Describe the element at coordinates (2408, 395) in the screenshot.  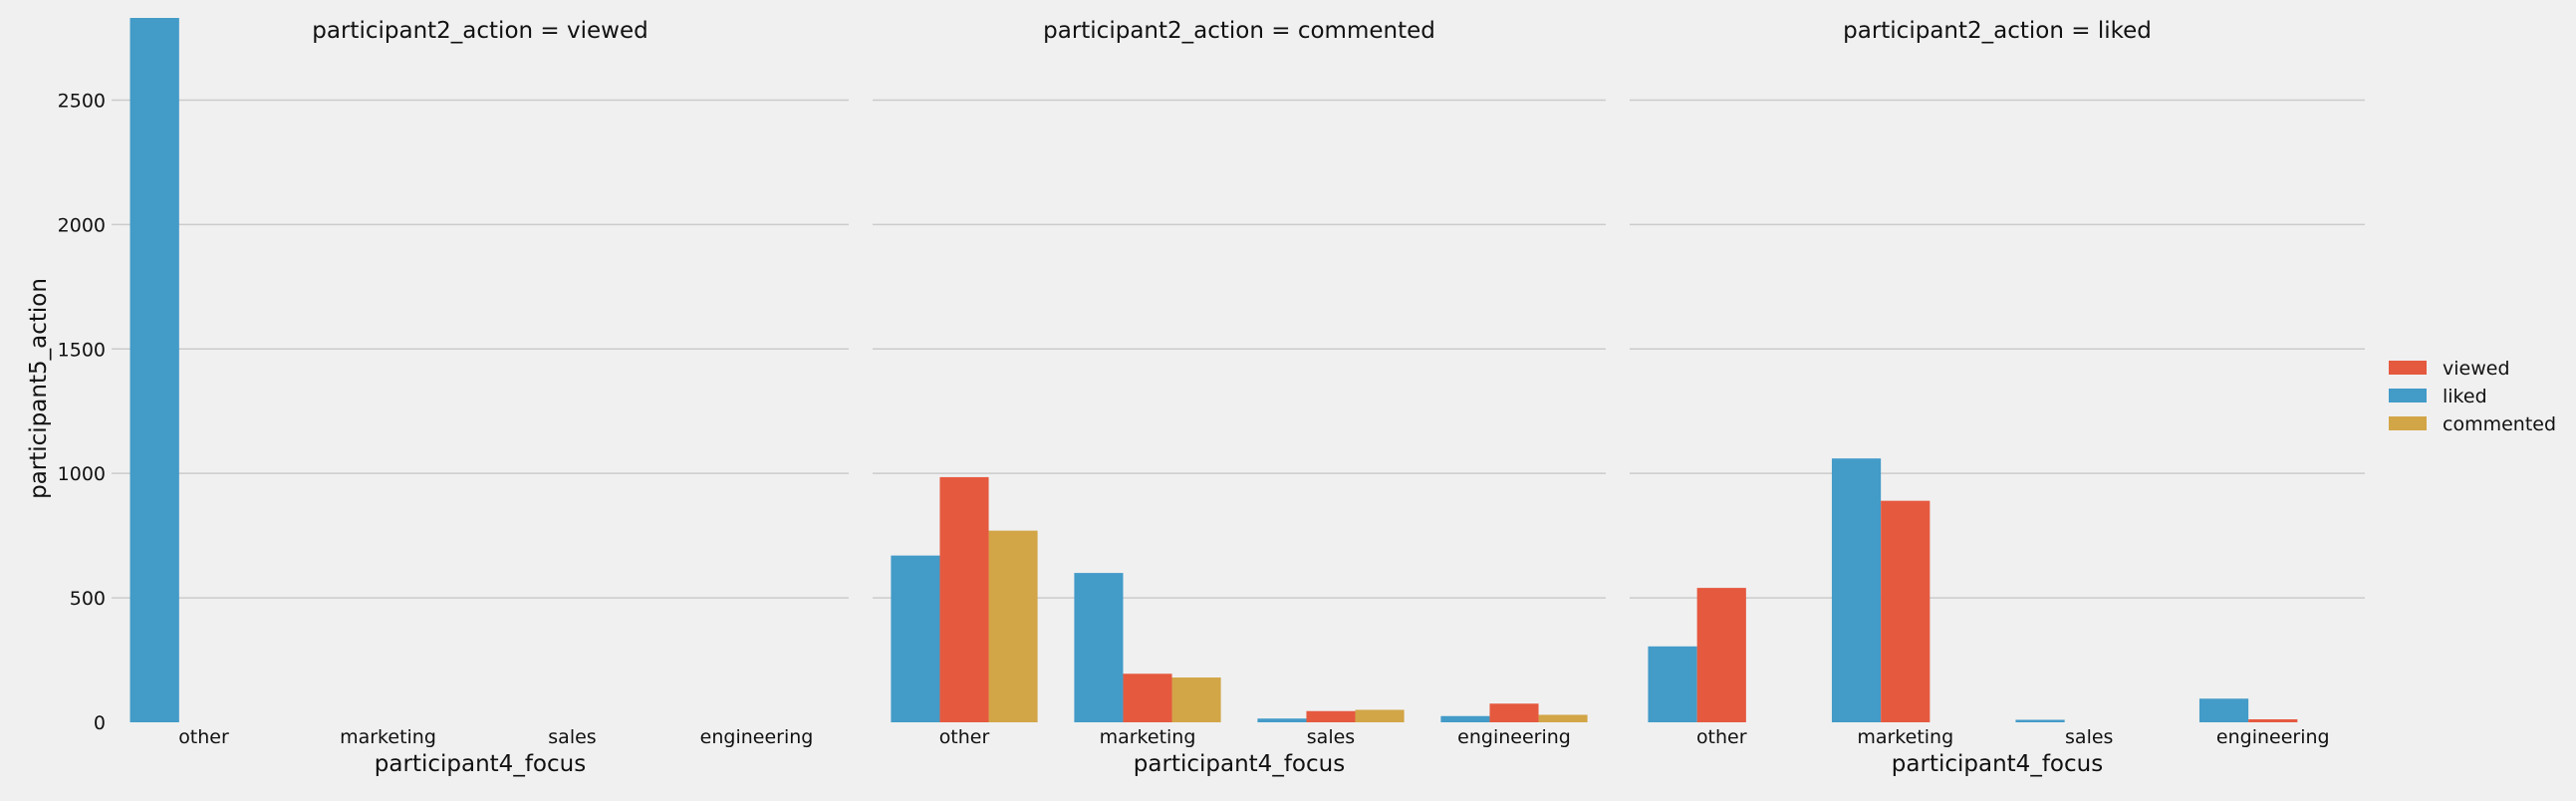
I see `legend-swatch-liked` at that location.